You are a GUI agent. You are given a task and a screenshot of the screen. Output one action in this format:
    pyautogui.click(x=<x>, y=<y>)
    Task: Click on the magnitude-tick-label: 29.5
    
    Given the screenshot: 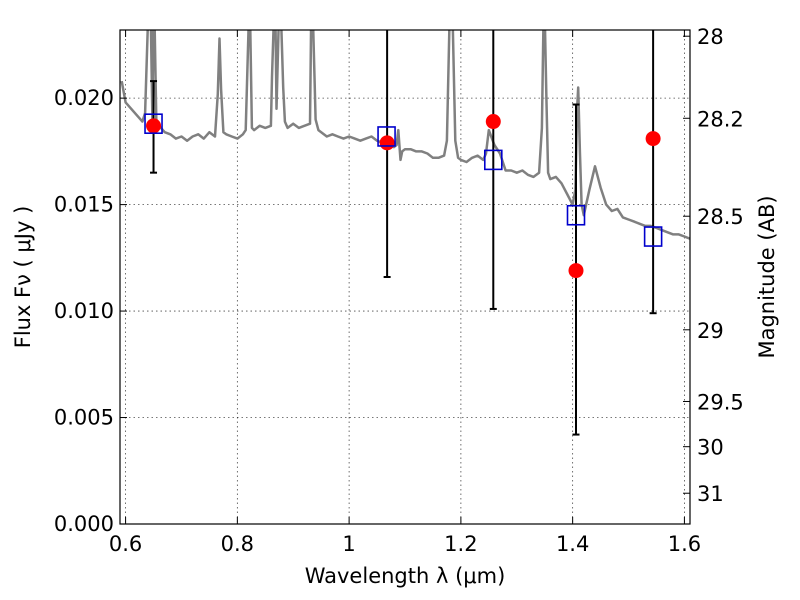 What is the action you would take?
    pyautogui.click(x=720, y=402)
    